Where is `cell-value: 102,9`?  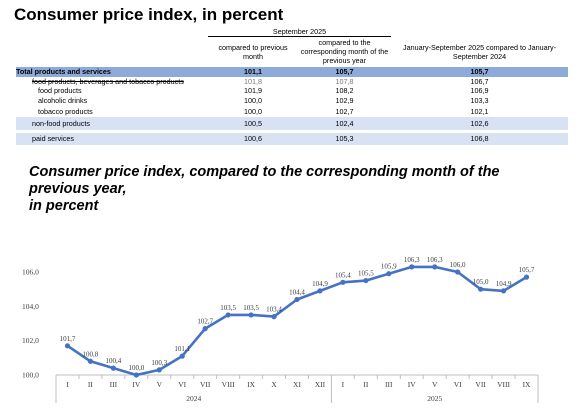 cell-value: 102,9 is located at coordinates (344, 101).